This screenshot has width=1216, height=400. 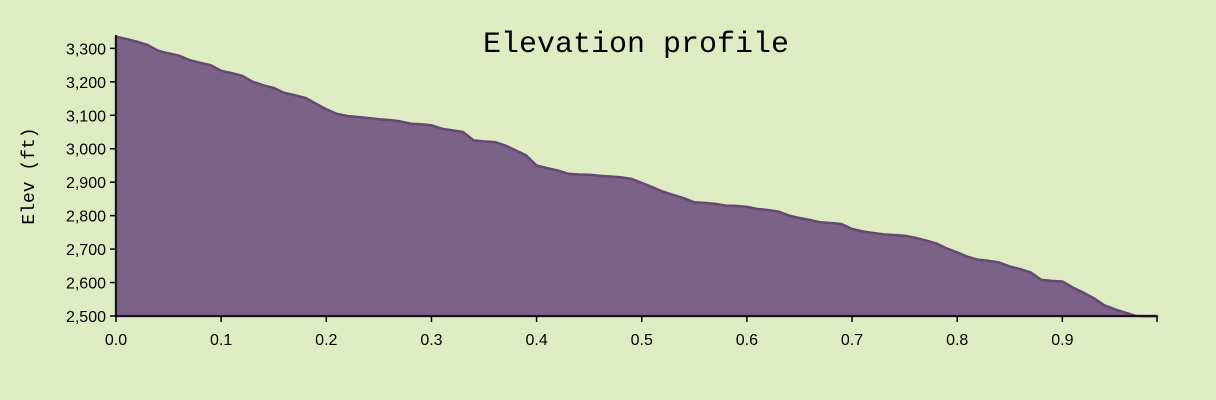 What do you see at coordinates (852, 340) in the screenshot?
I see `x-tick-label: 0.7` at bounding box center [852, 340].